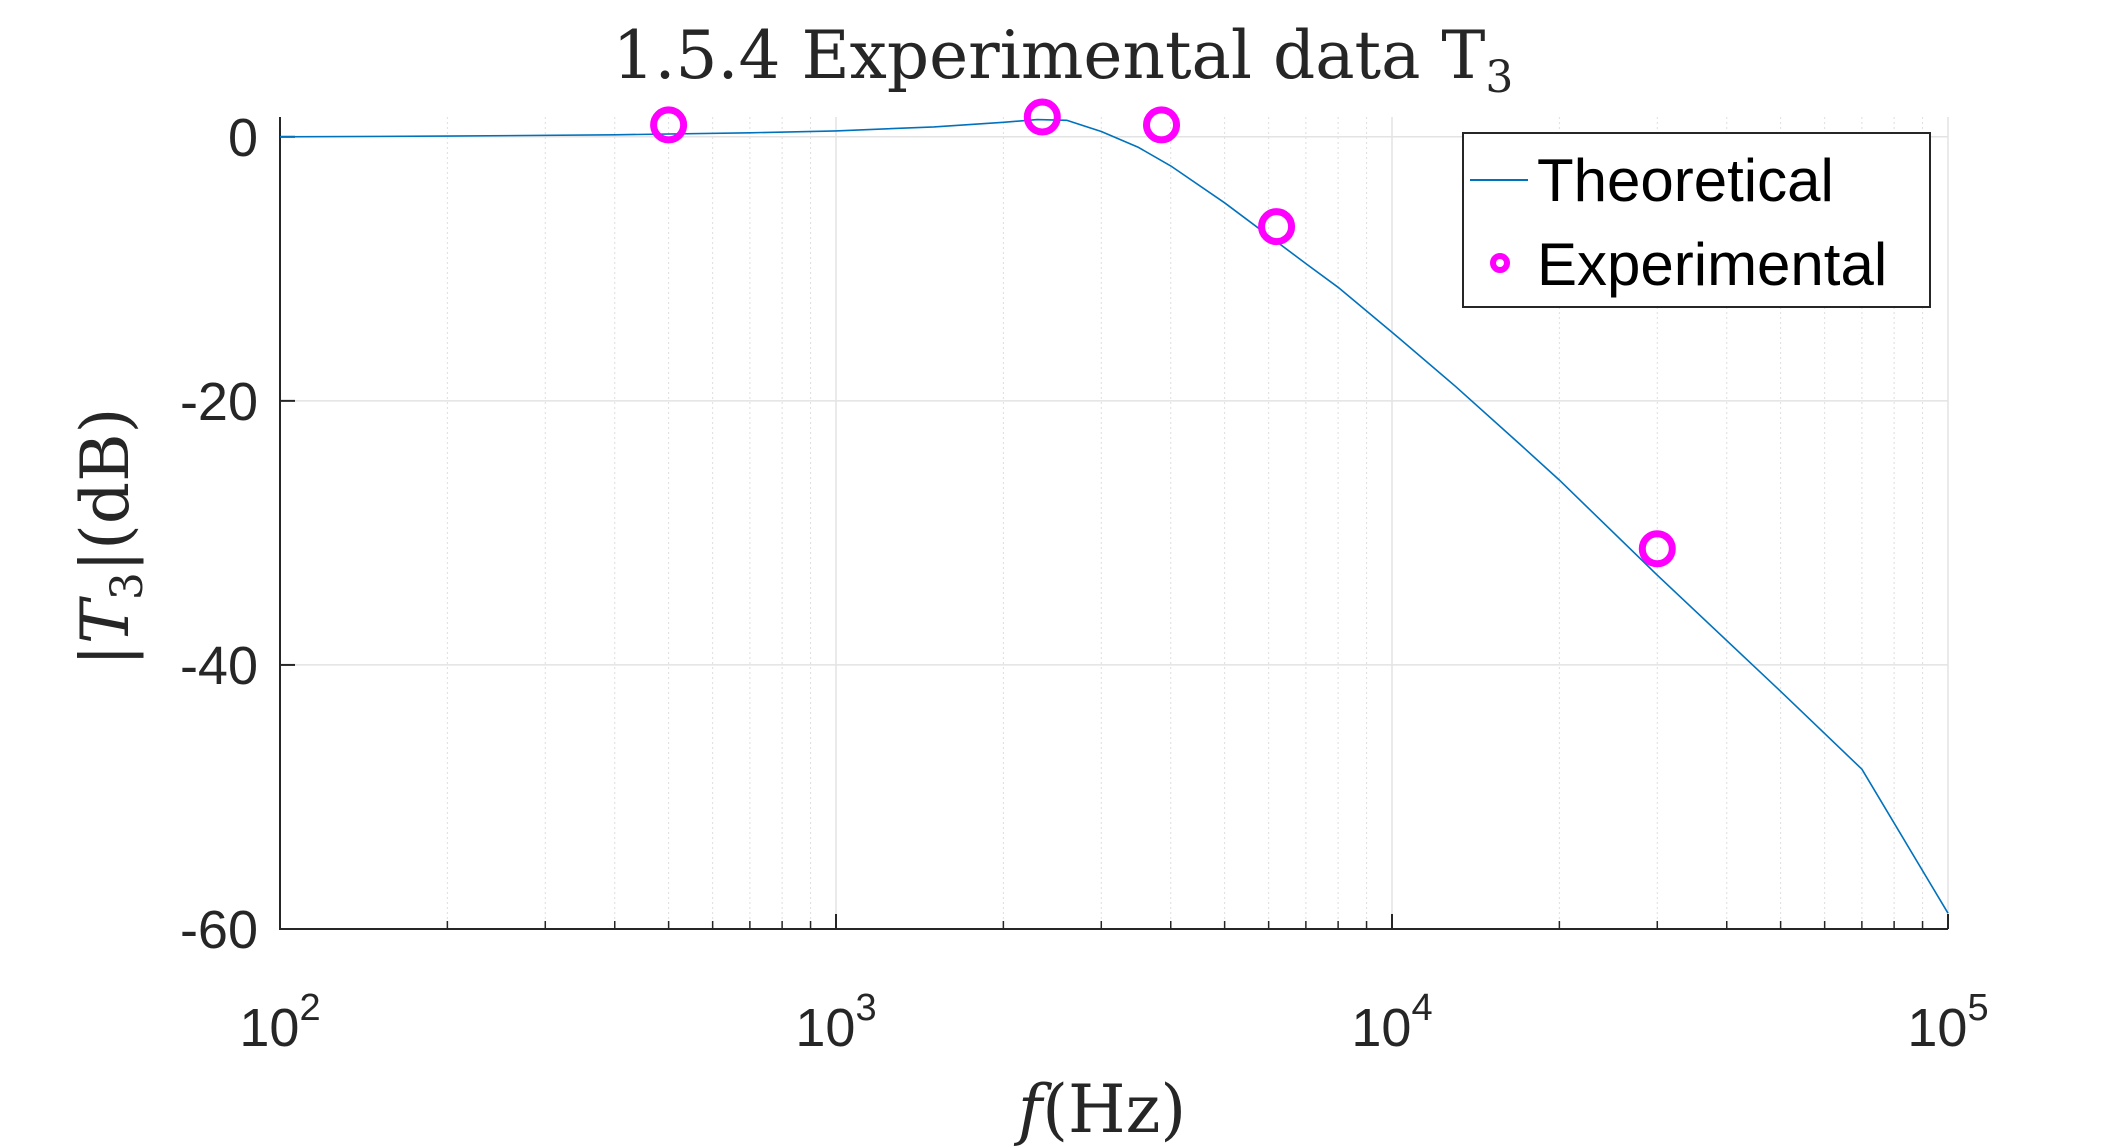  I want to click on x-tick-label: 10⁵, so click(1947, 1022).